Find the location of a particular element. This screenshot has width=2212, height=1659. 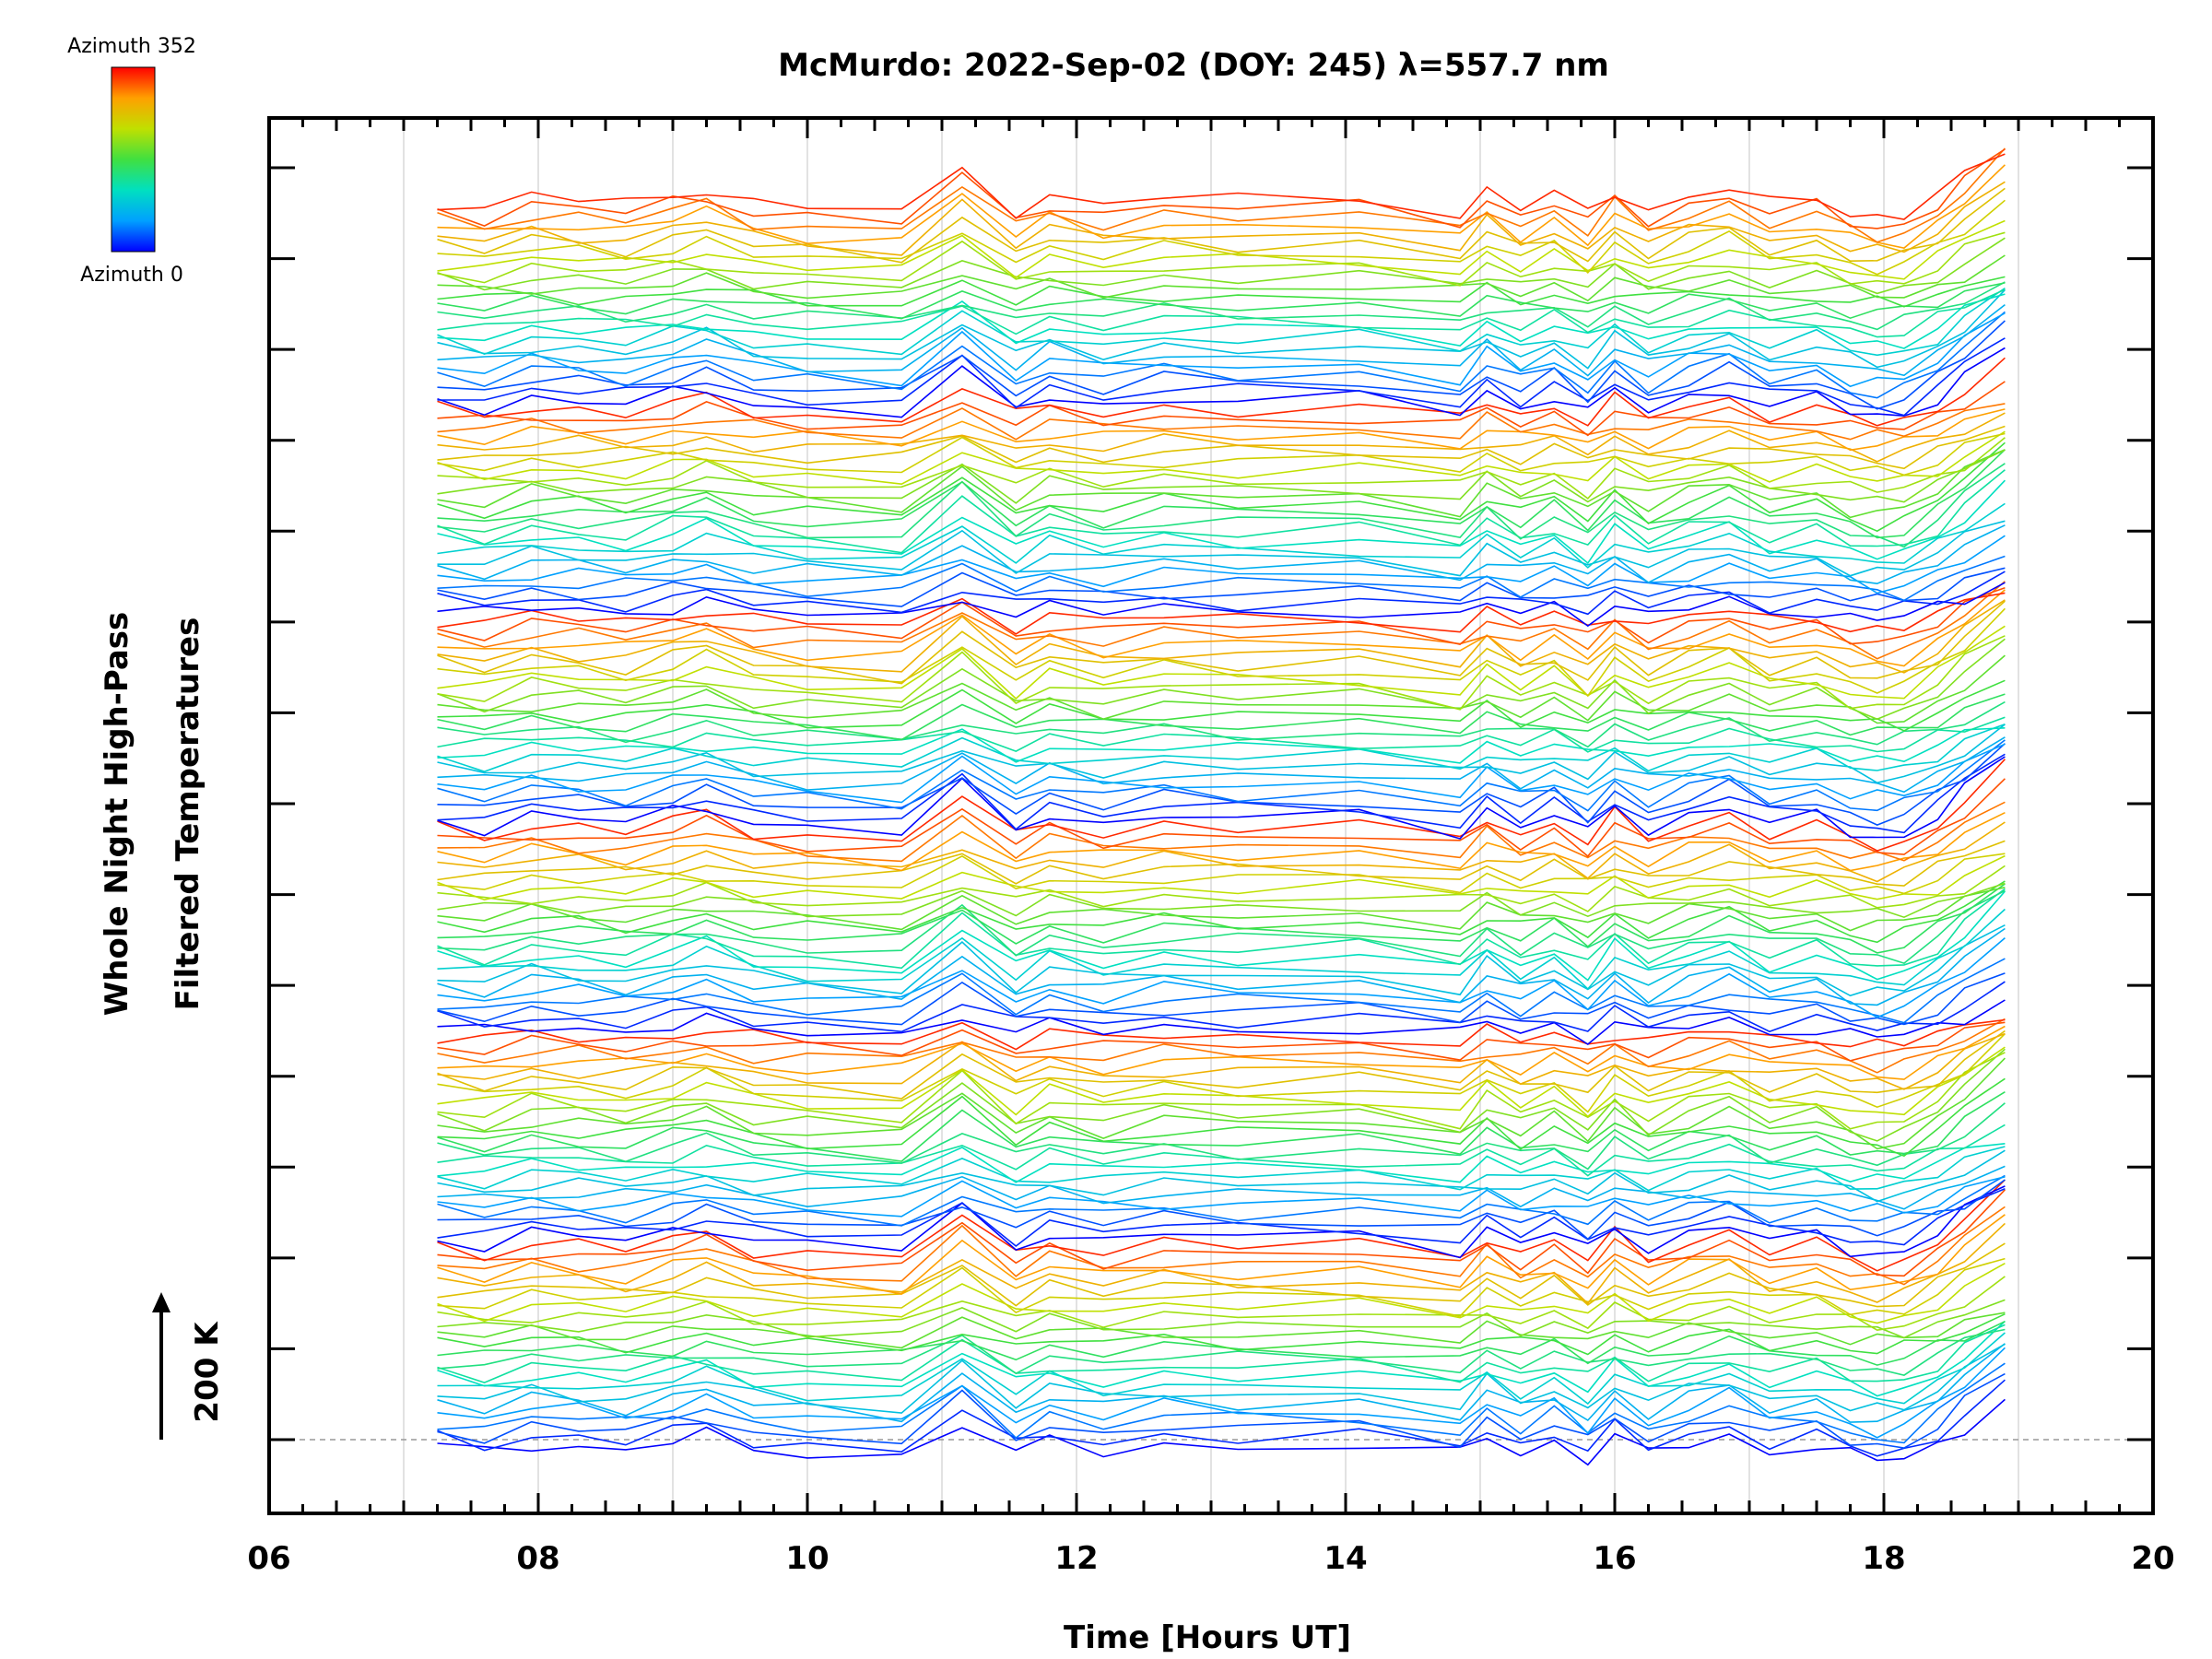

x-tick-label: 06 is located at coordinates (268, 1558).